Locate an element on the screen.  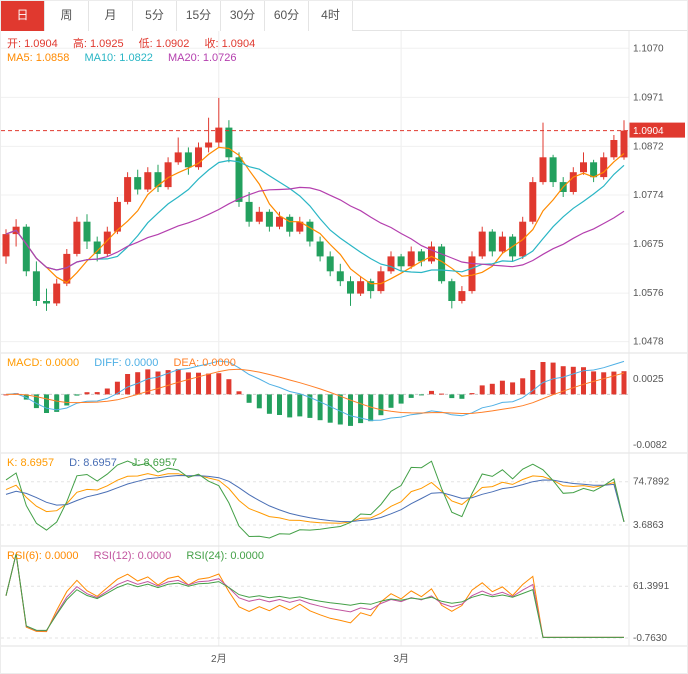
macd-readout: MACD: 0.0000 DIFF: 0.0000 DEA: 0.0000 is located at coordinates (127, 363).